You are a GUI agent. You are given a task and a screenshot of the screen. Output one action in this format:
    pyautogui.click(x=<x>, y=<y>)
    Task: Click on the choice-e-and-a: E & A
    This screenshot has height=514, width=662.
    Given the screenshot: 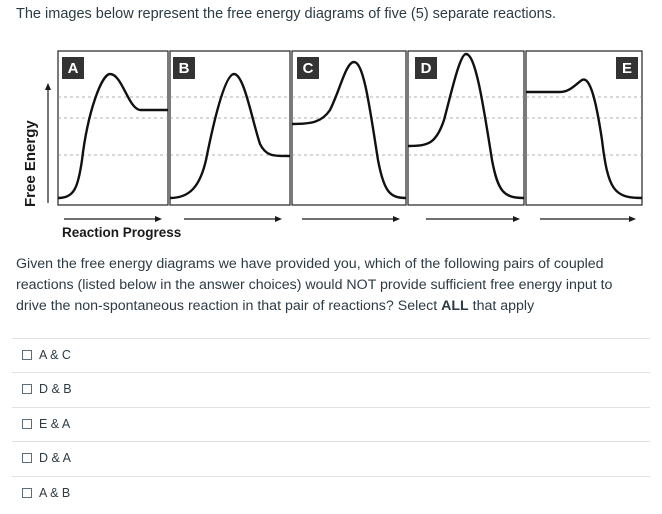 What is the action you would take?
    pyautogui.click(x=331, y=423)
    